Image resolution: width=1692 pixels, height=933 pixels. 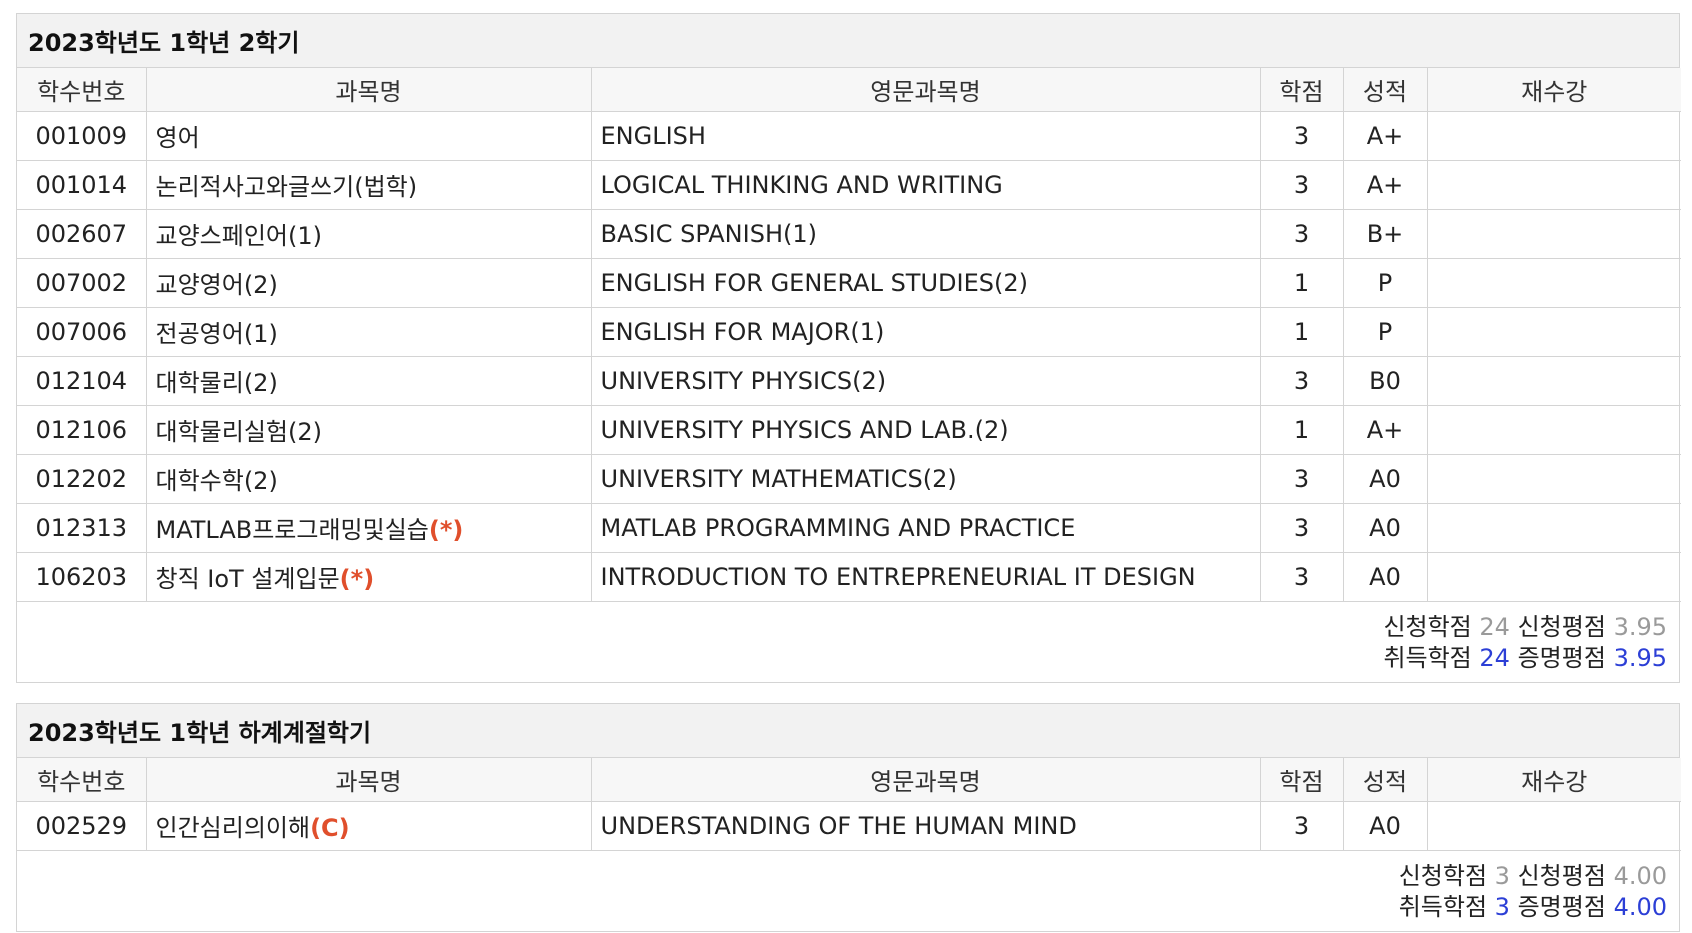 I want to click on english-name: UNIVERSITY PHYSICS AND LAB.(2), so click(x=926, y=430).